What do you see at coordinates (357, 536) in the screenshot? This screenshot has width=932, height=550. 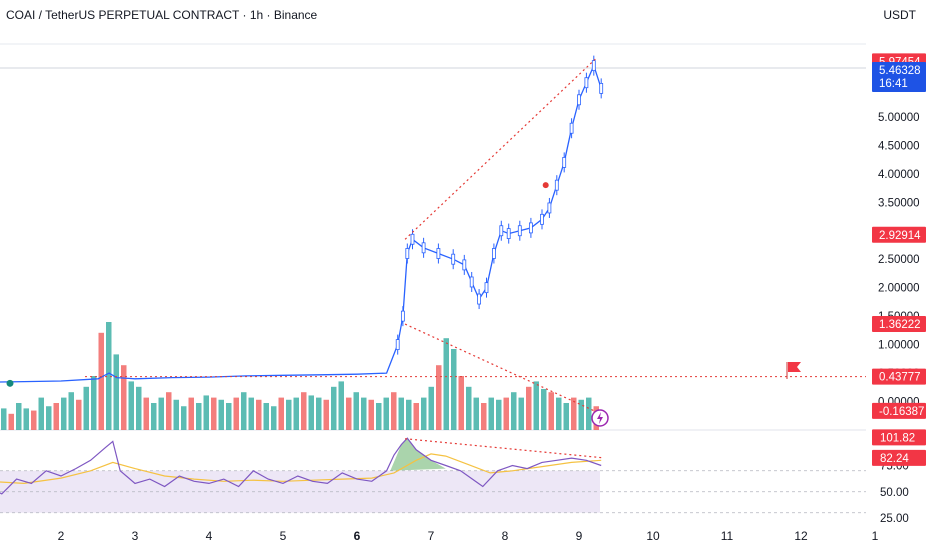 I see `x-tick-label: 6` at bounding box center [357, 536].